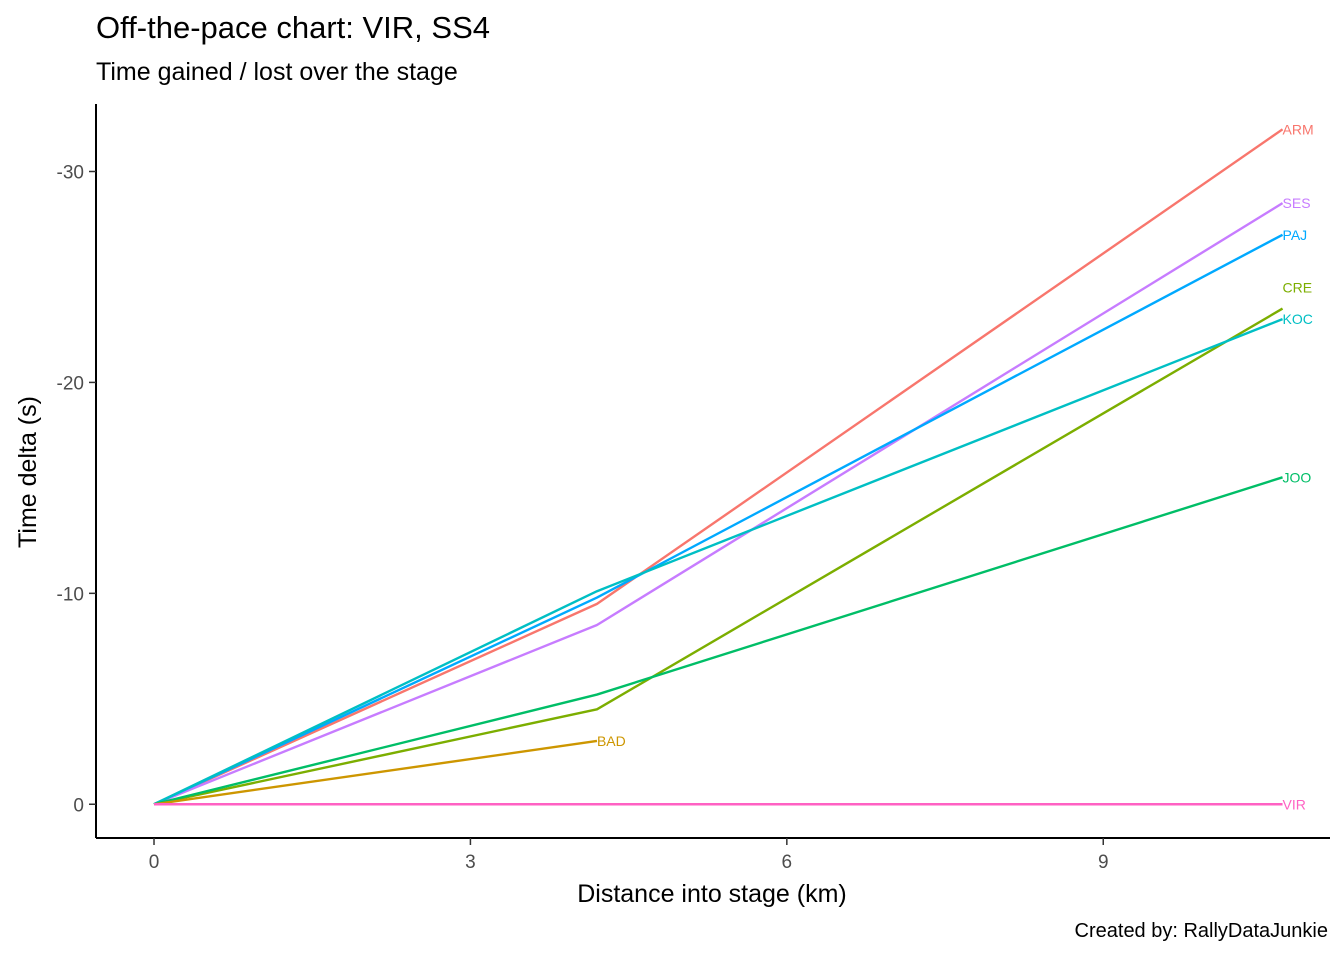  I want to click on x-tick-label: 0, so click(154, 862).